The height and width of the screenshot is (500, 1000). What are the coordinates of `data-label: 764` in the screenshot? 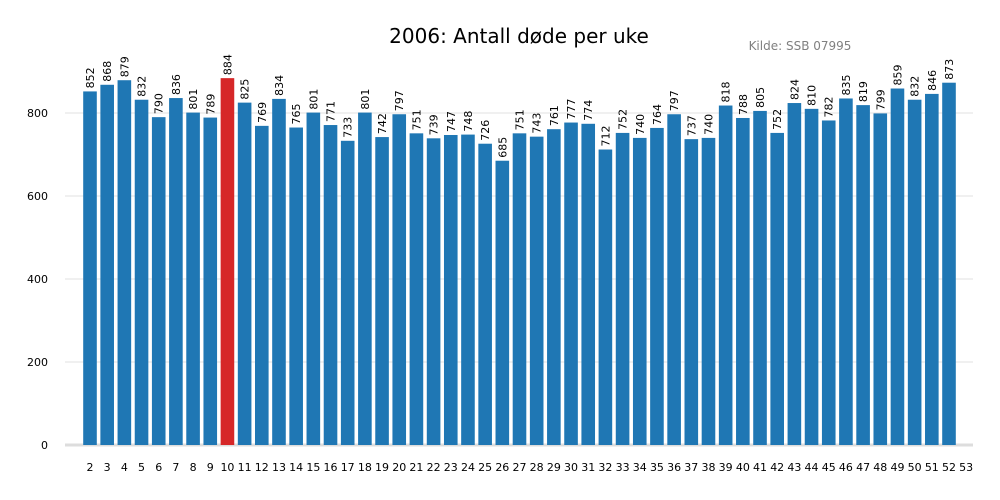 It's located at (657, 114).